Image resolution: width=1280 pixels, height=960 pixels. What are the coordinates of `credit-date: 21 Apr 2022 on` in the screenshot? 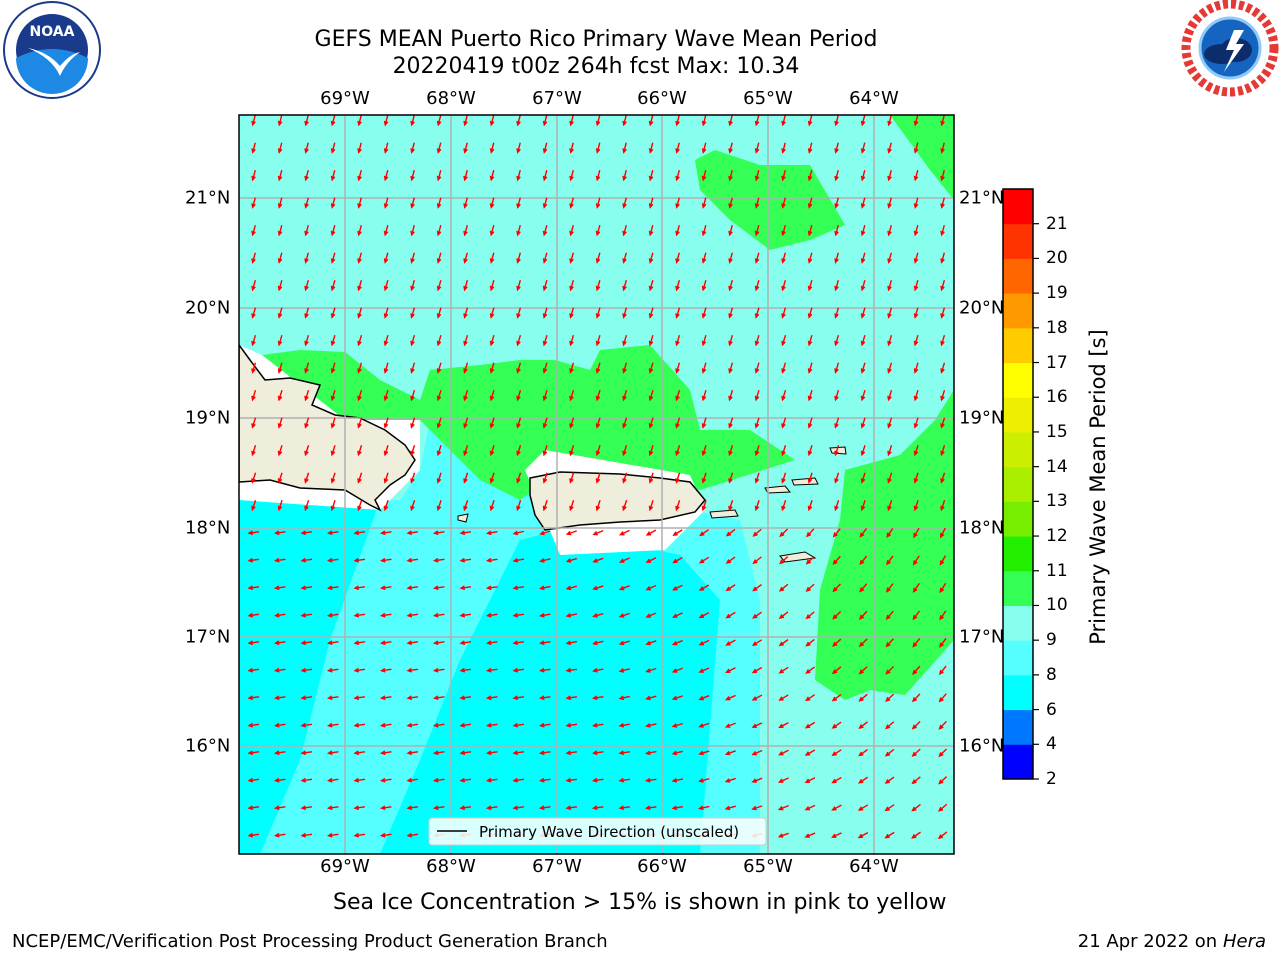 It's located at (1150, 941).